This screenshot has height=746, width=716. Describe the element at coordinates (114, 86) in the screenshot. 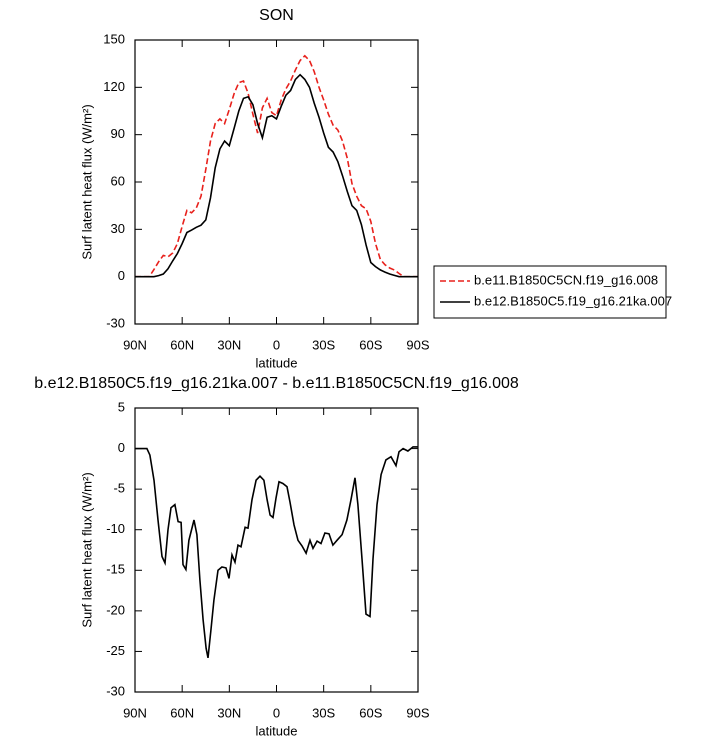

I see `y-tick-label: 120` at that location.